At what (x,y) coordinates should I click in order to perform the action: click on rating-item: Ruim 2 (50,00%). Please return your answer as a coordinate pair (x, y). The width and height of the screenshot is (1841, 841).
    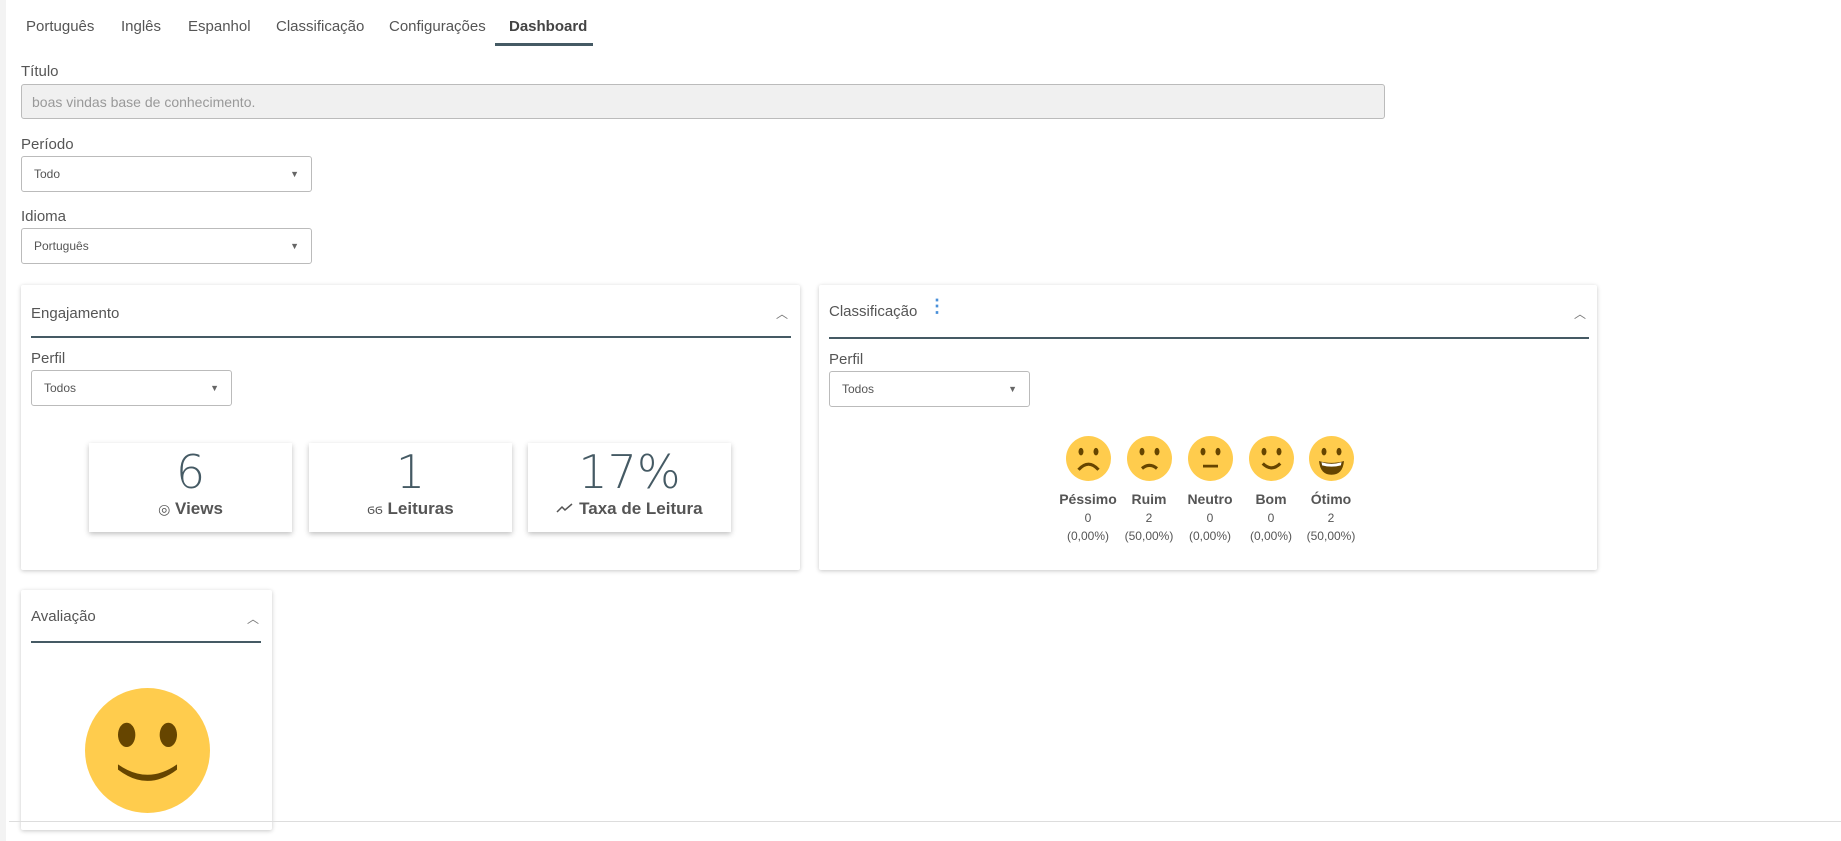
    Looking at the image, I should click on (1149, 489).